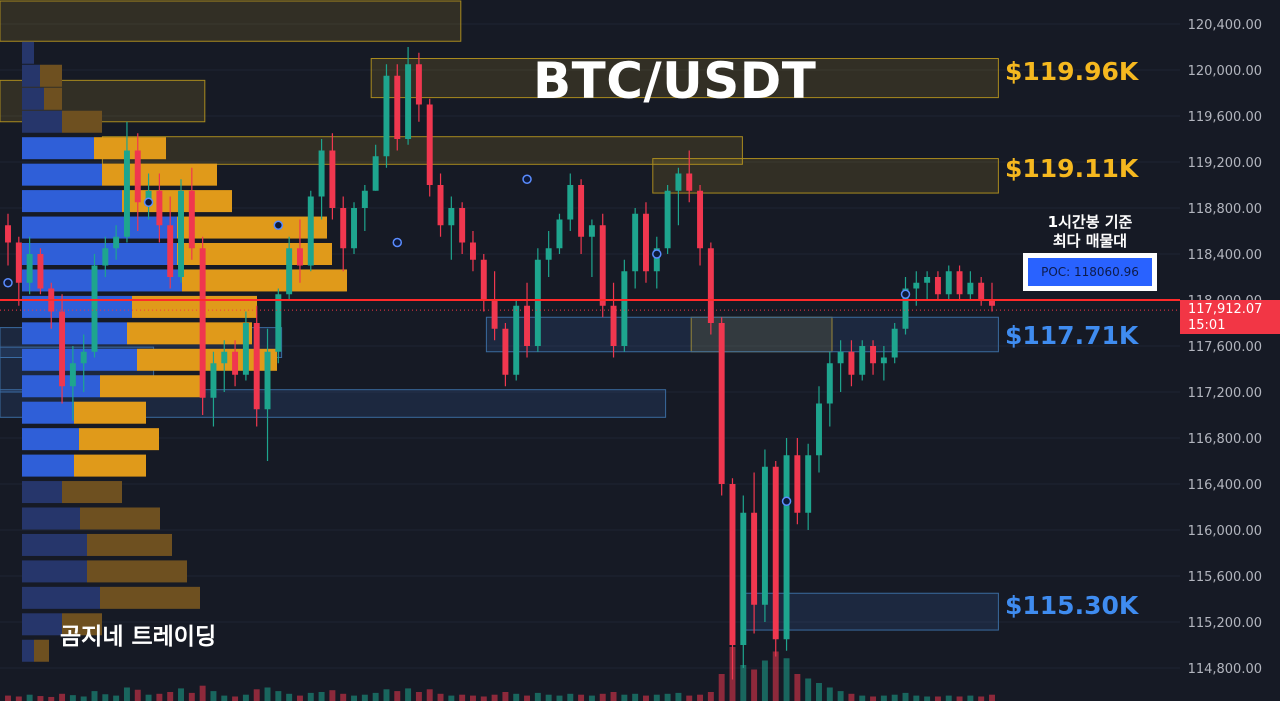 The width and height of the screenshot is (1280, 701). Describe the element at coordinates (1225, 439) in the screenshot. I see `y-tick-label: 116,800.00` at that location.